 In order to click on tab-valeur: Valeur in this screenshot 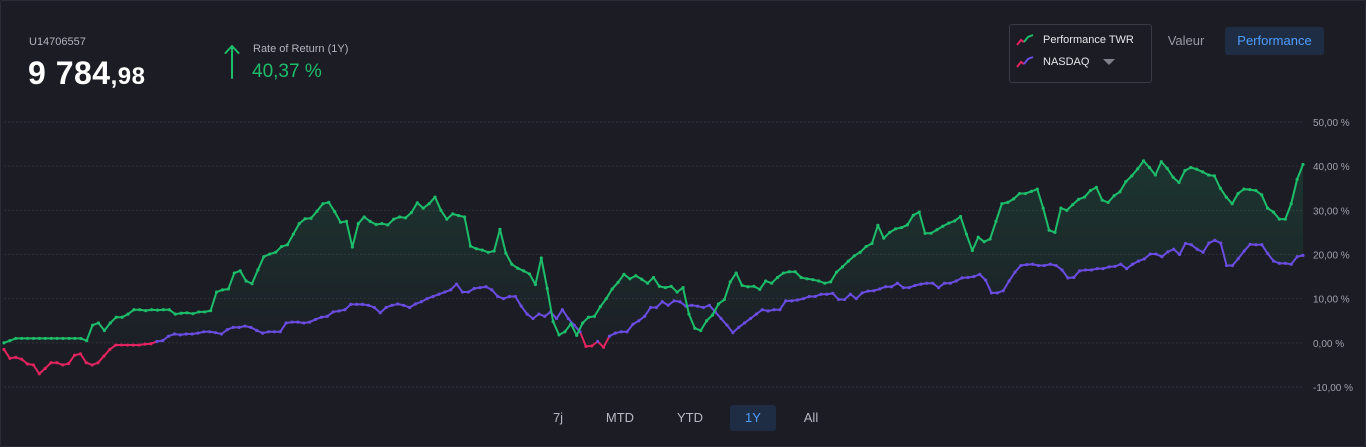, I will do `click(1186, 40)`.